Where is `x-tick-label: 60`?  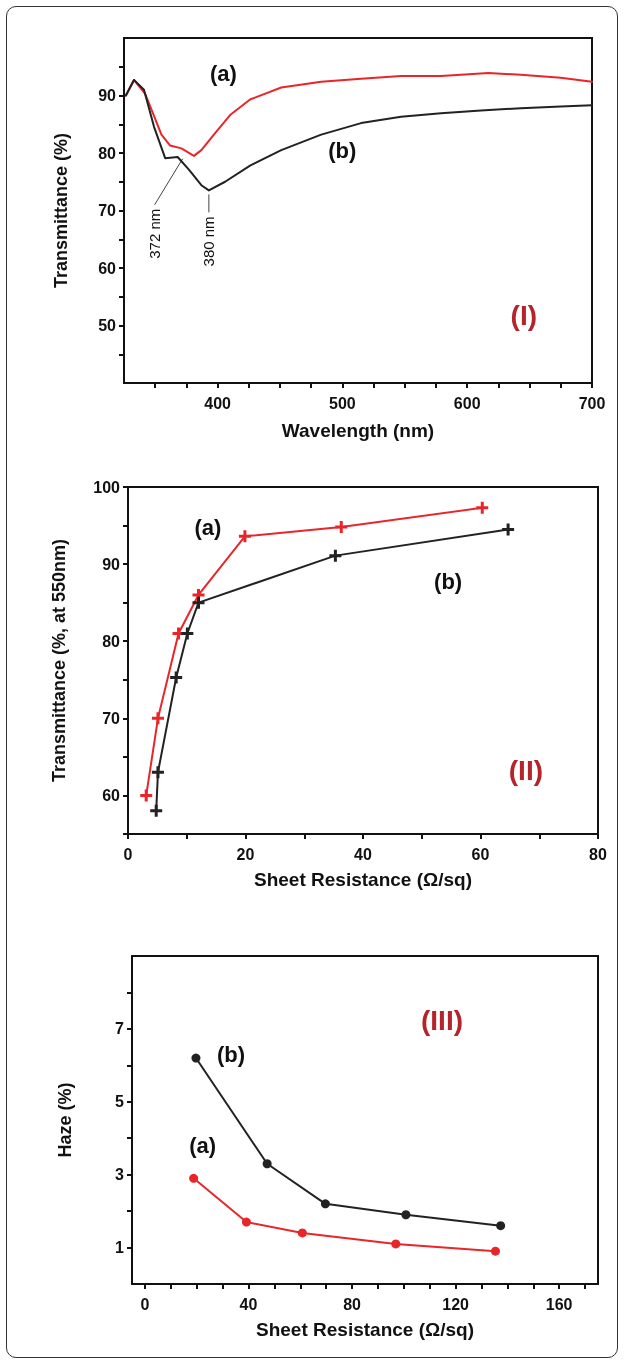 x-tick-label: 60 is located at coordinates (480, 854).